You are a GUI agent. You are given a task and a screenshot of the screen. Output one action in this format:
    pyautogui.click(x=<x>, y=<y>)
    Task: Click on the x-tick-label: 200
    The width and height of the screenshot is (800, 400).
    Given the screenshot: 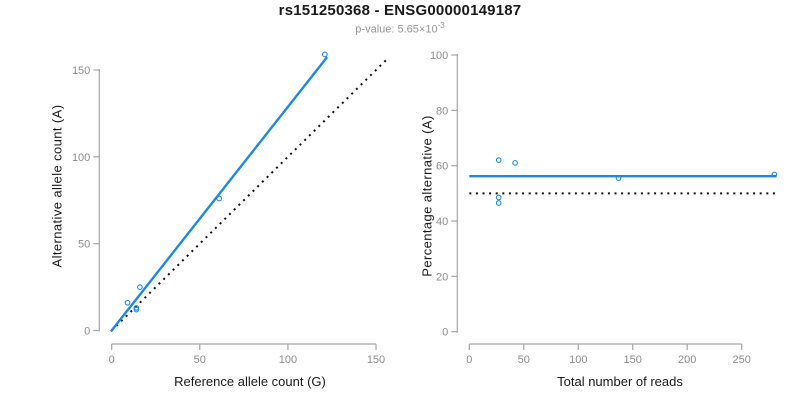 What is the action you would take?
    pyautogui.click(x=687, y=360)
    